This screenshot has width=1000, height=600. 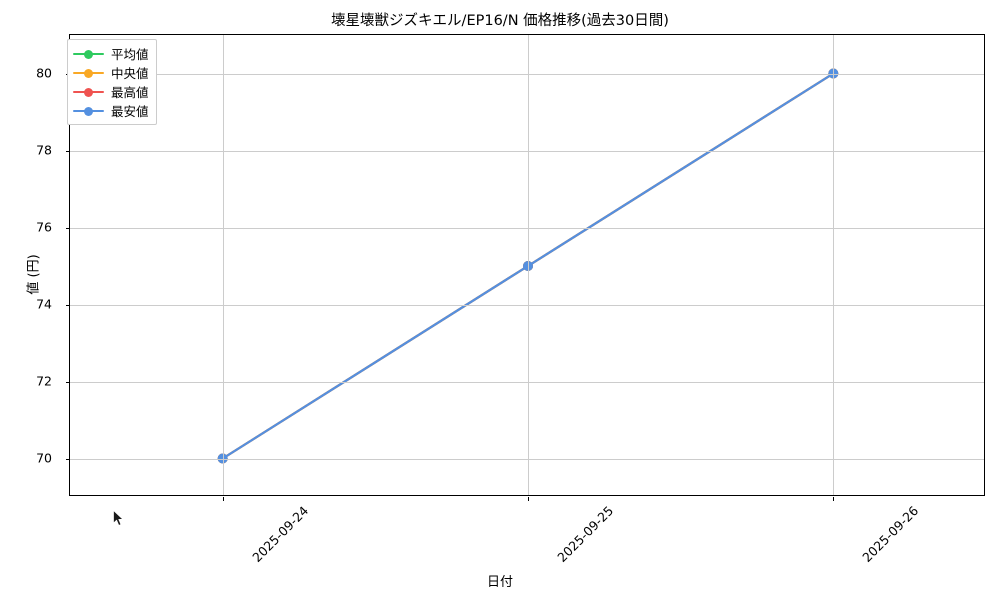 What do you see at coordinates (585, 534) in the screenshot?
I see `x-tick-label: 2025-09-25` at bounding box center [585, 534].